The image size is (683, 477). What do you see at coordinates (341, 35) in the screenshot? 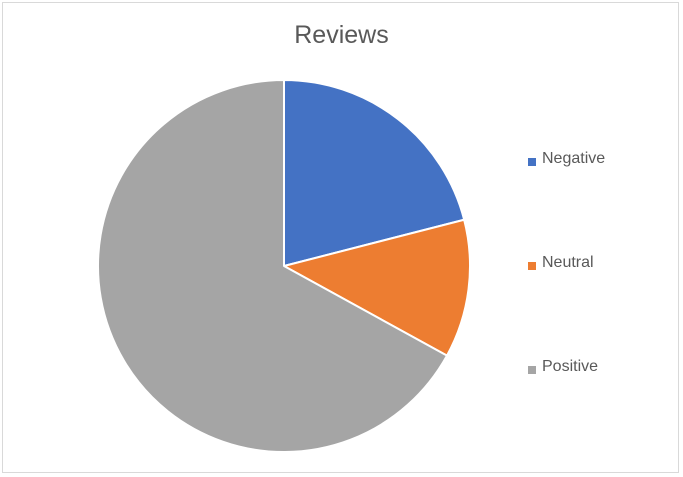
I see `chart-title: Reviews` at bounding box center [341, 35].